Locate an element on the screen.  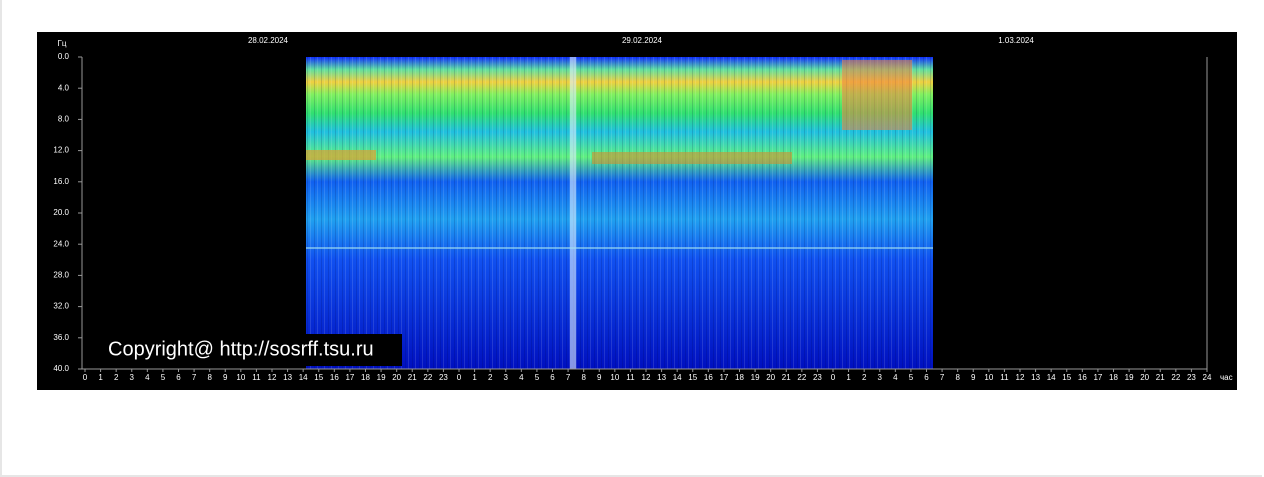
y-tick-label: 36.0 is located at coordinates (61, 337).